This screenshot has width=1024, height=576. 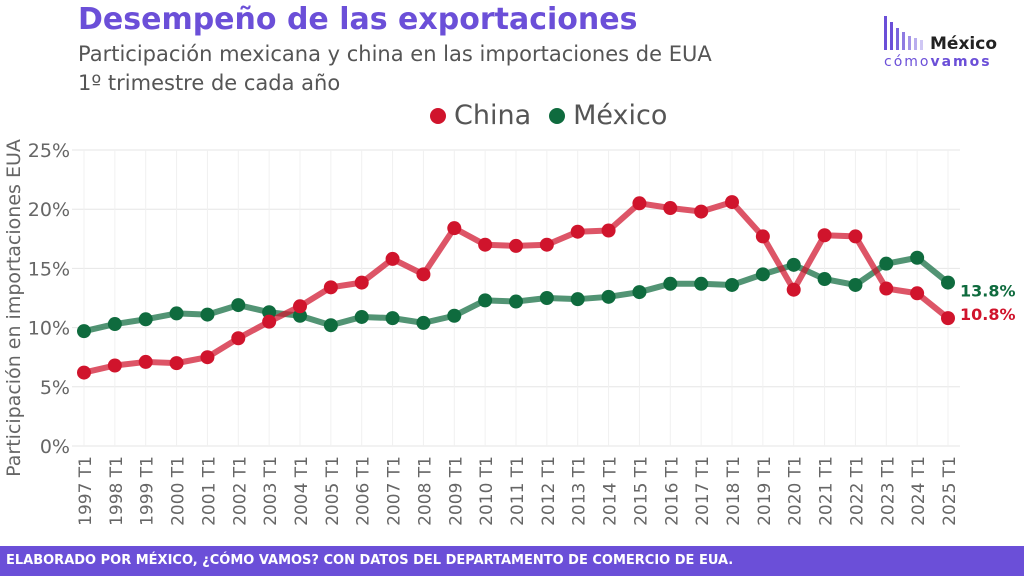 I want to click on y-tick-label: 10%, so click(x=49, y=329).